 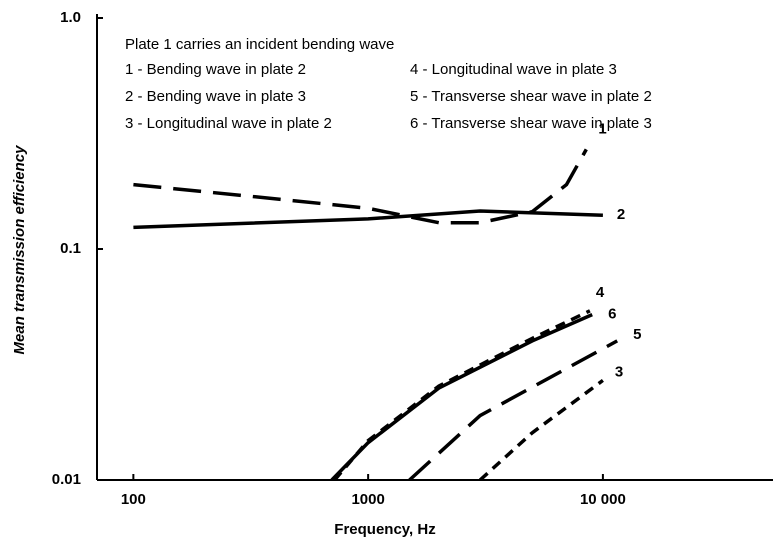 I want to click on series-label: 5, so click(x=637, y=334).